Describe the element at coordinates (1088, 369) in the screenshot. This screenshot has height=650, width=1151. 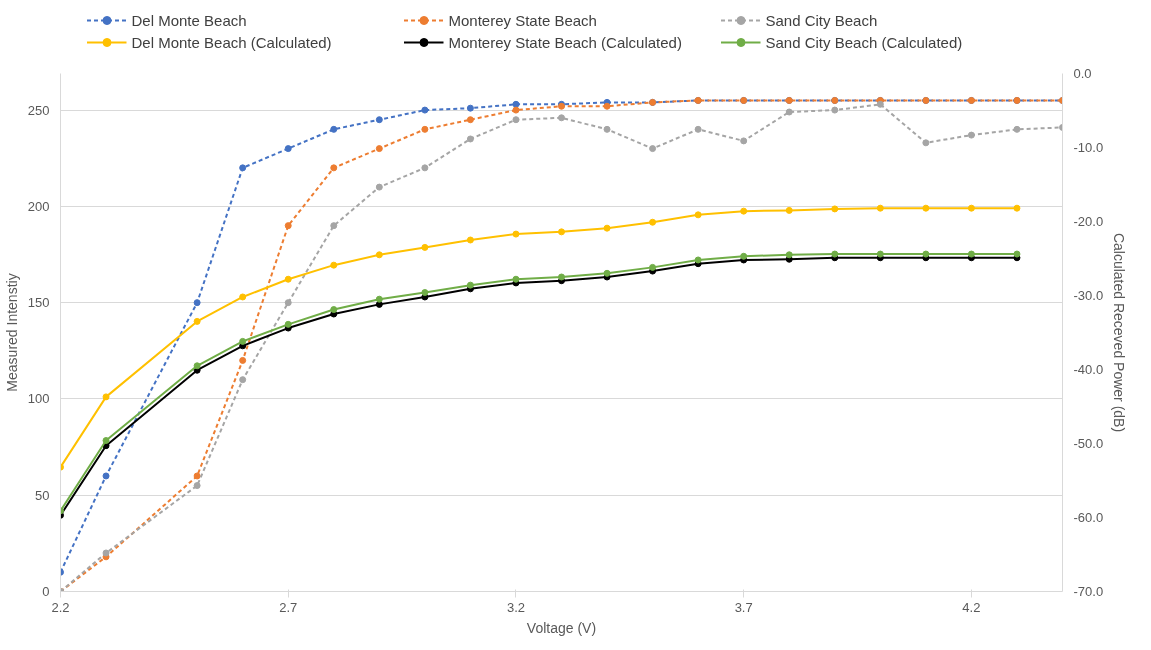
I see `y2-tick-label: -40.0` at that location.